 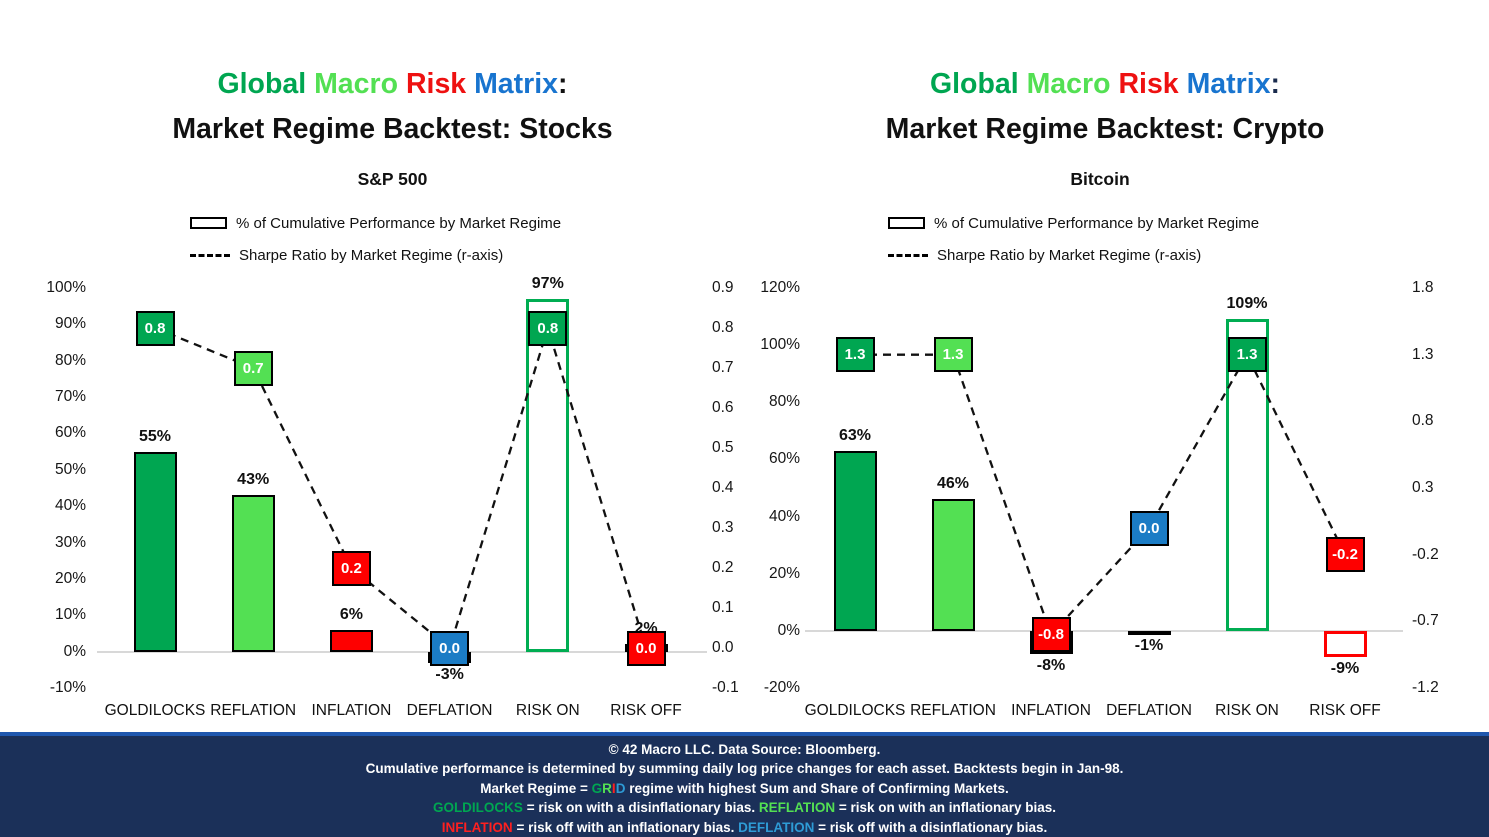 I want to click on sharpe-marker-risk-on: 1.3, so click(x=1247, y=355).